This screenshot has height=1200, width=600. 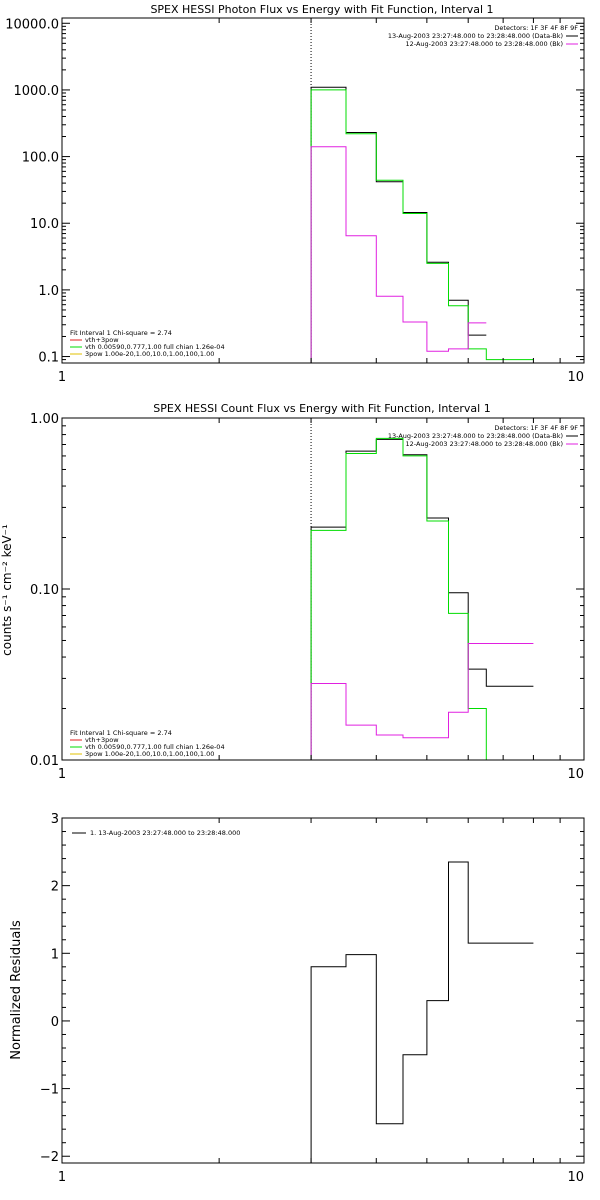 I want to click on photon-x-tick-label-0: 1, so click(x=62, y=377).